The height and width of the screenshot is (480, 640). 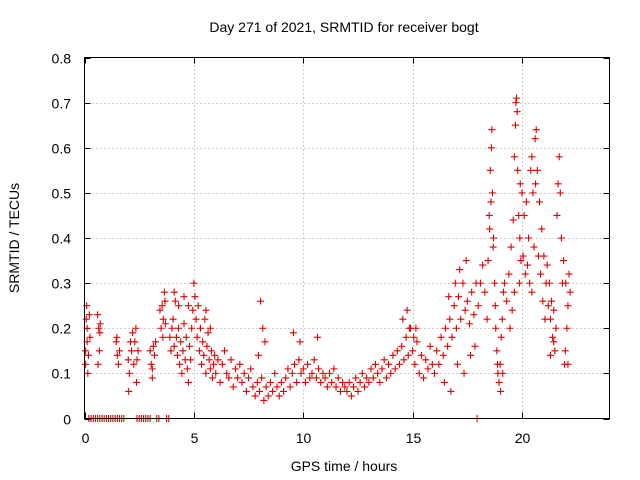 What do you see at coordinates (67, 420) in the screenshot?
I see `y-tick-label: 0` at bounding box center [67, 420].